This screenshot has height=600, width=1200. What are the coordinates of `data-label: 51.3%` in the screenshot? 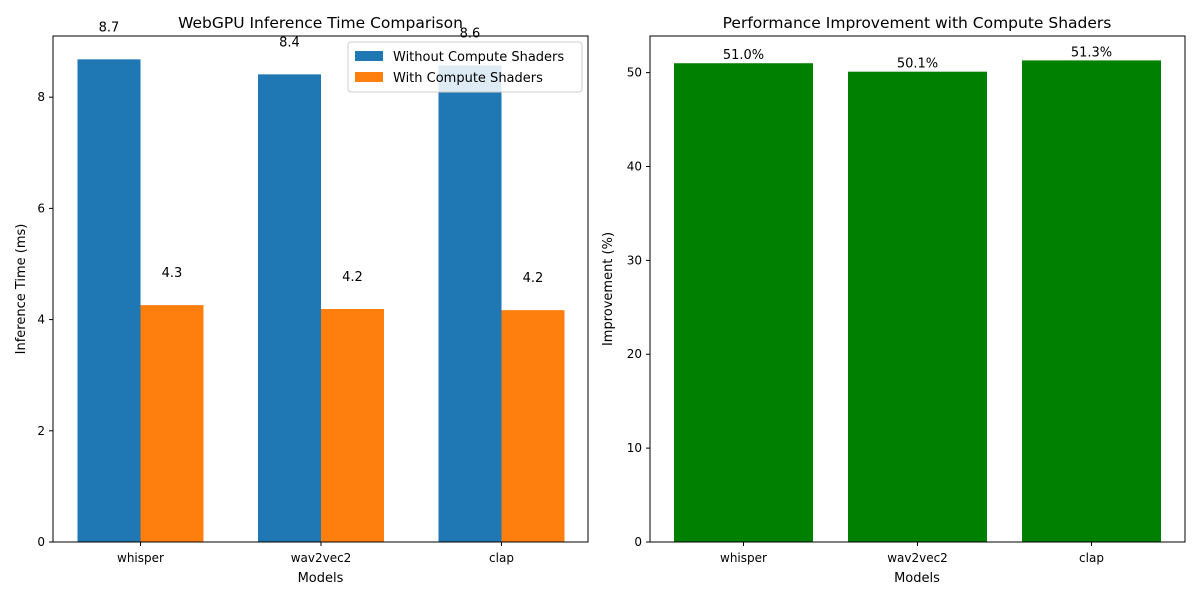 It's located at (1091, 52).